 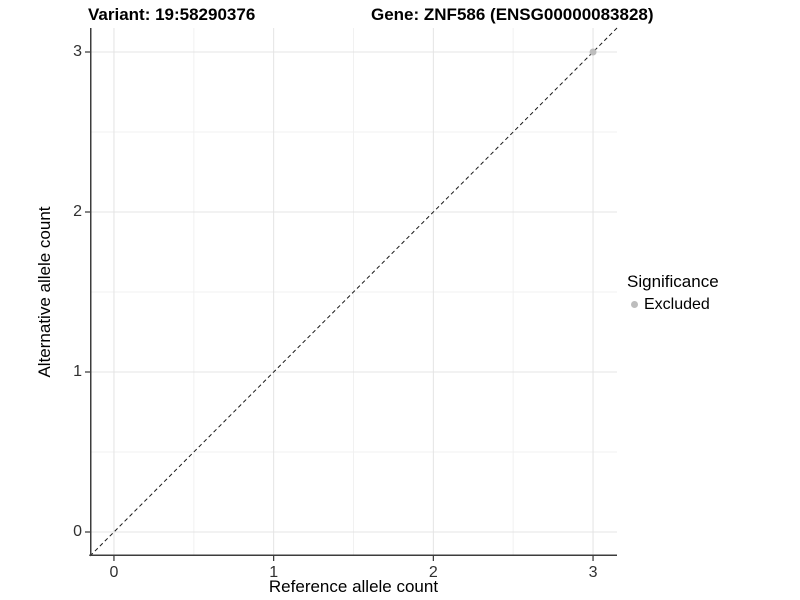 What do you see at coordinates (274, 572) in the screenshot?
I see `x-tick-label: 1` at bounding box center [274, 572].